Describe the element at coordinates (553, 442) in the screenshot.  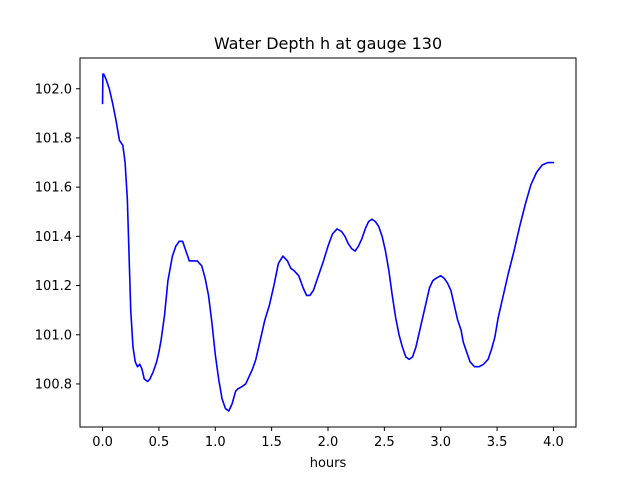
I see `x-tick-label: 4.0` at that location.